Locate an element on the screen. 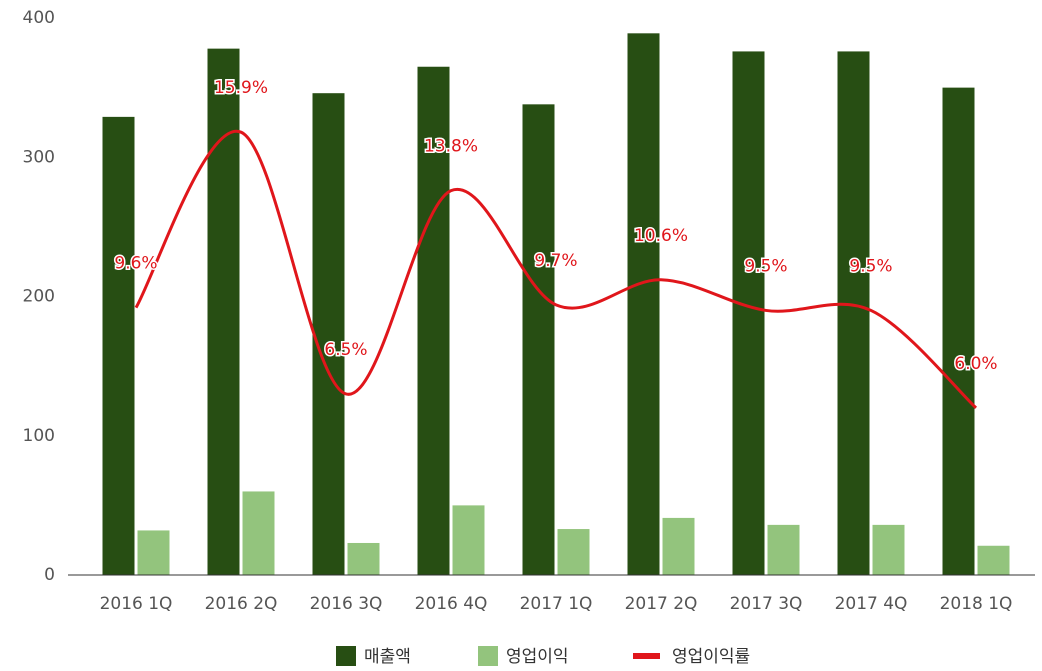 The width and height of the screenshot is (1042, 671). x-tick-label: 2018 1Q is located at coordinates (976, 604).